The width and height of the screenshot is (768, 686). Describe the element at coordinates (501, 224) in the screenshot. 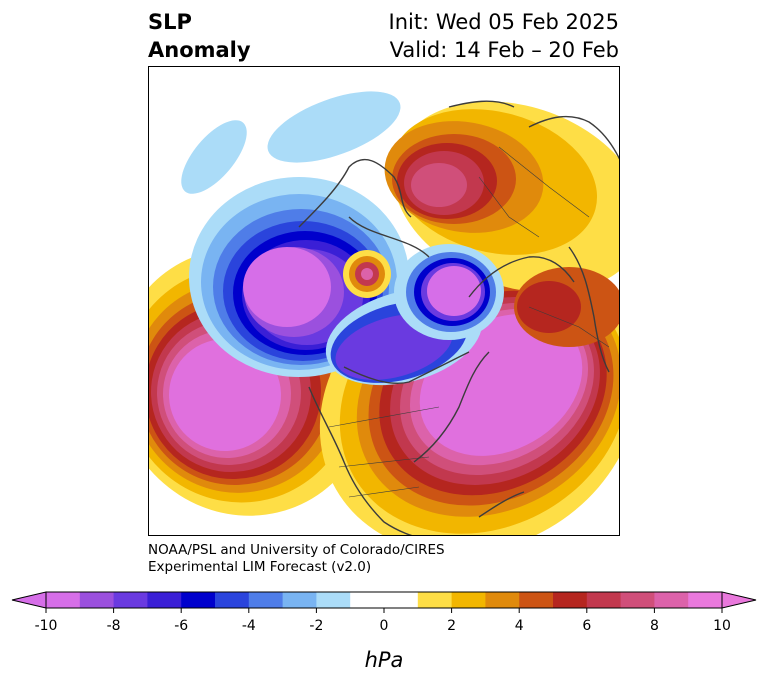

I see `eurasia-high-anomaly` at that location.